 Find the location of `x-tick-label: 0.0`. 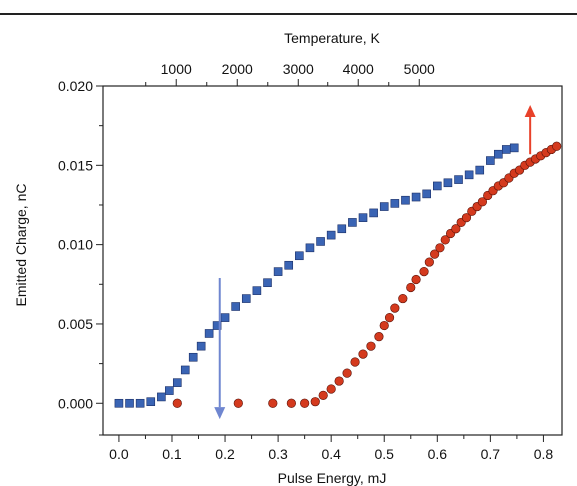

x-tick-label: 0.0 is located at coordinates (119, 454).